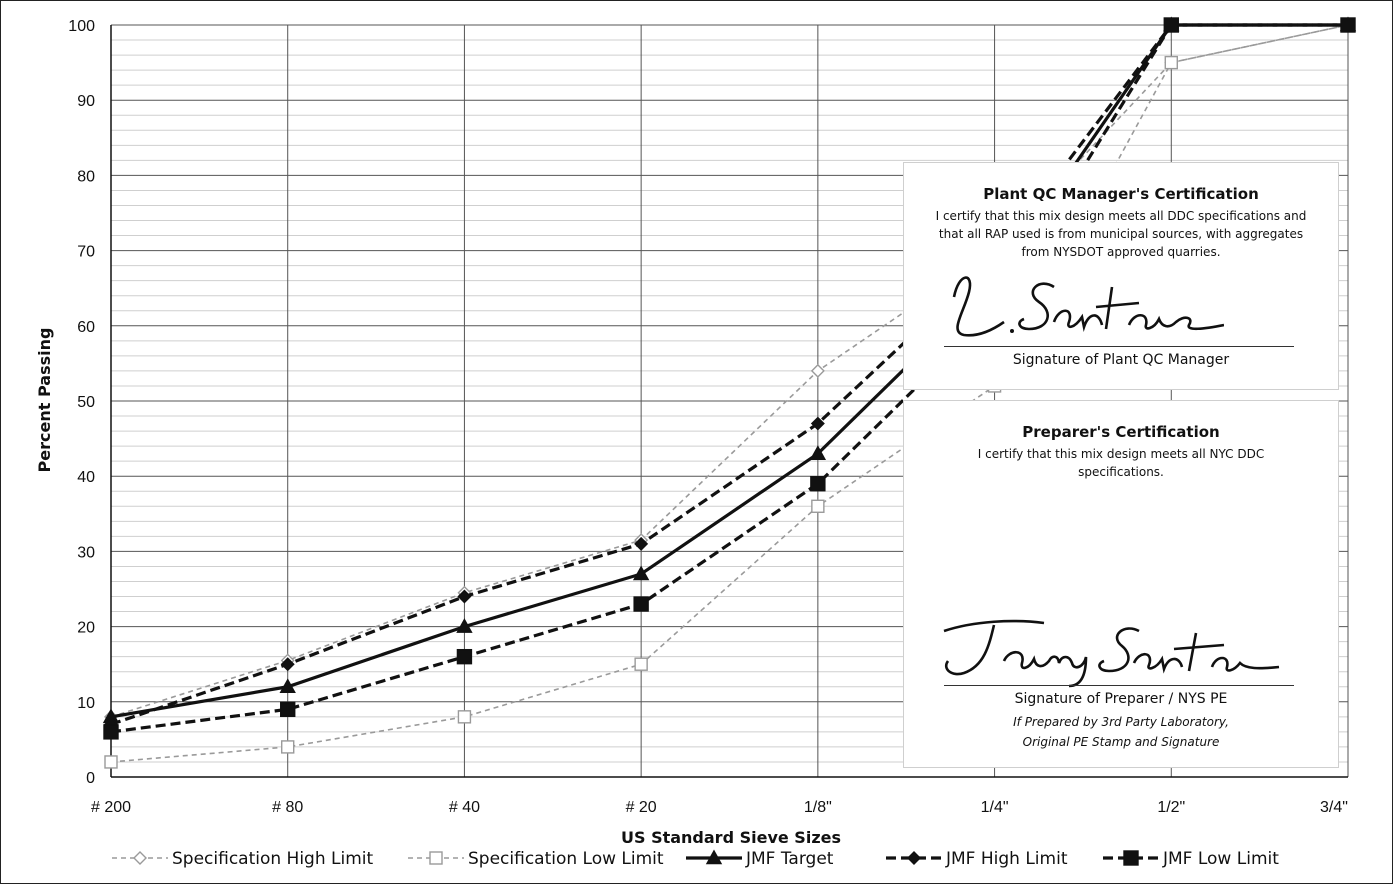  What do you see at coordinates (86, 327) in the screenshot?
I see `y-tick-label: 60` at bounding box center [86, 327].